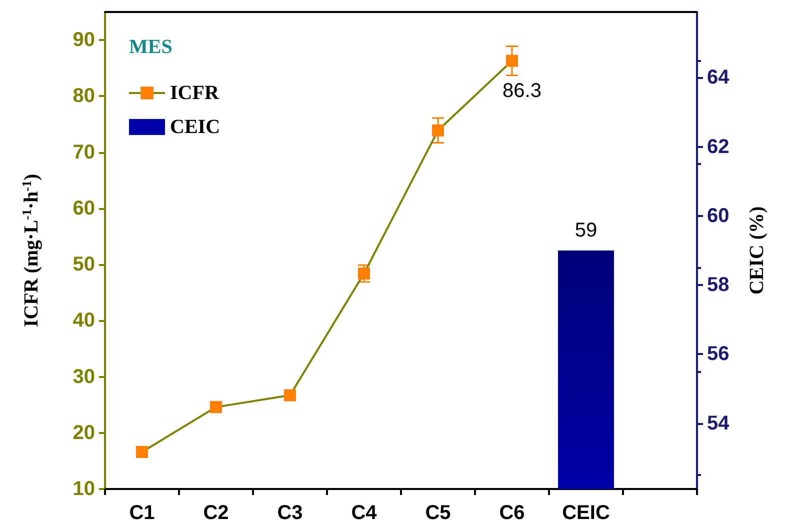 This screenshot has width=787, height=532. What do you see at coordinates (83, 321) in the screenshot?
I see `y-tick-label: 40` at bounding box center [83, 321].